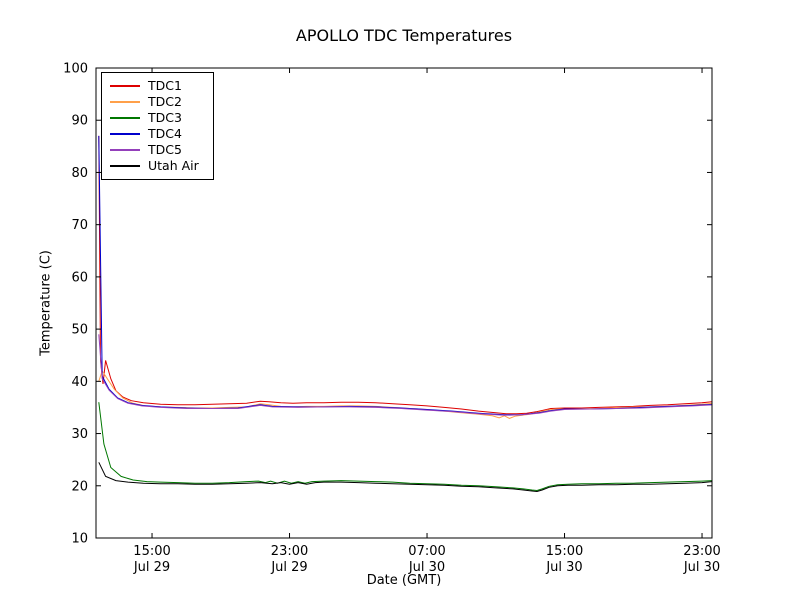 The image size is (800, 600). I want to click on legend-label: TDC5, so click(165, 149).